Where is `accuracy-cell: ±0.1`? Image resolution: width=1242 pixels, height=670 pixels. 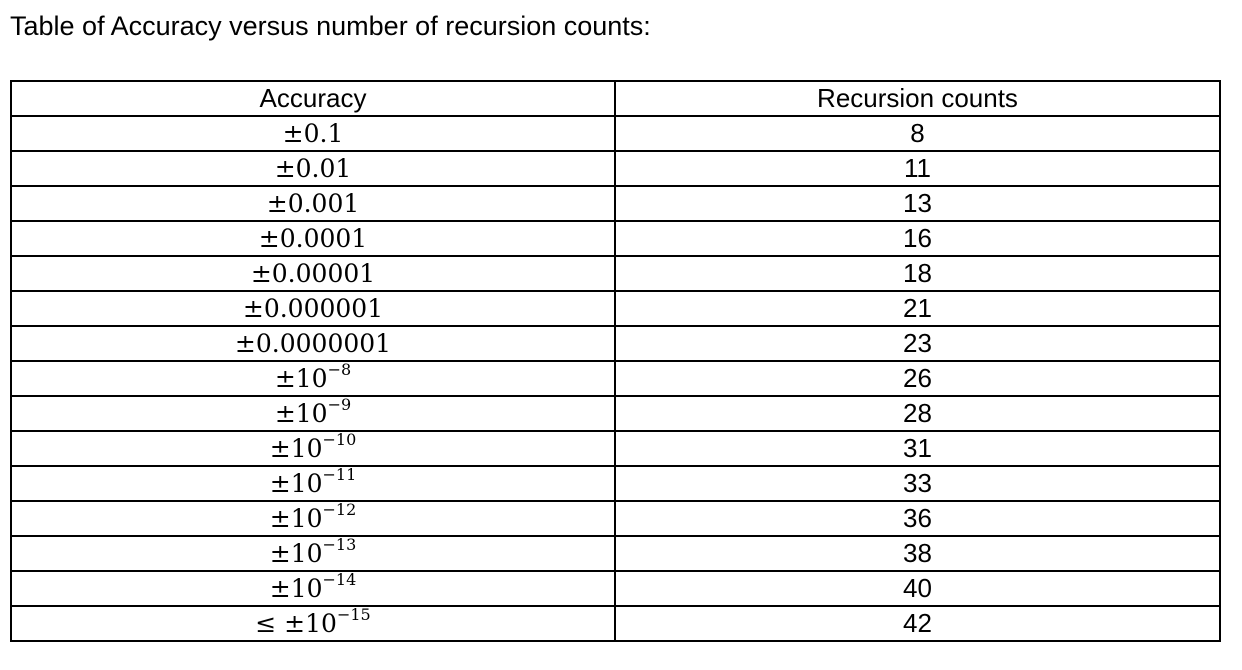
accuracy-cell: ±0.1 is located at coordinates (313, 133).